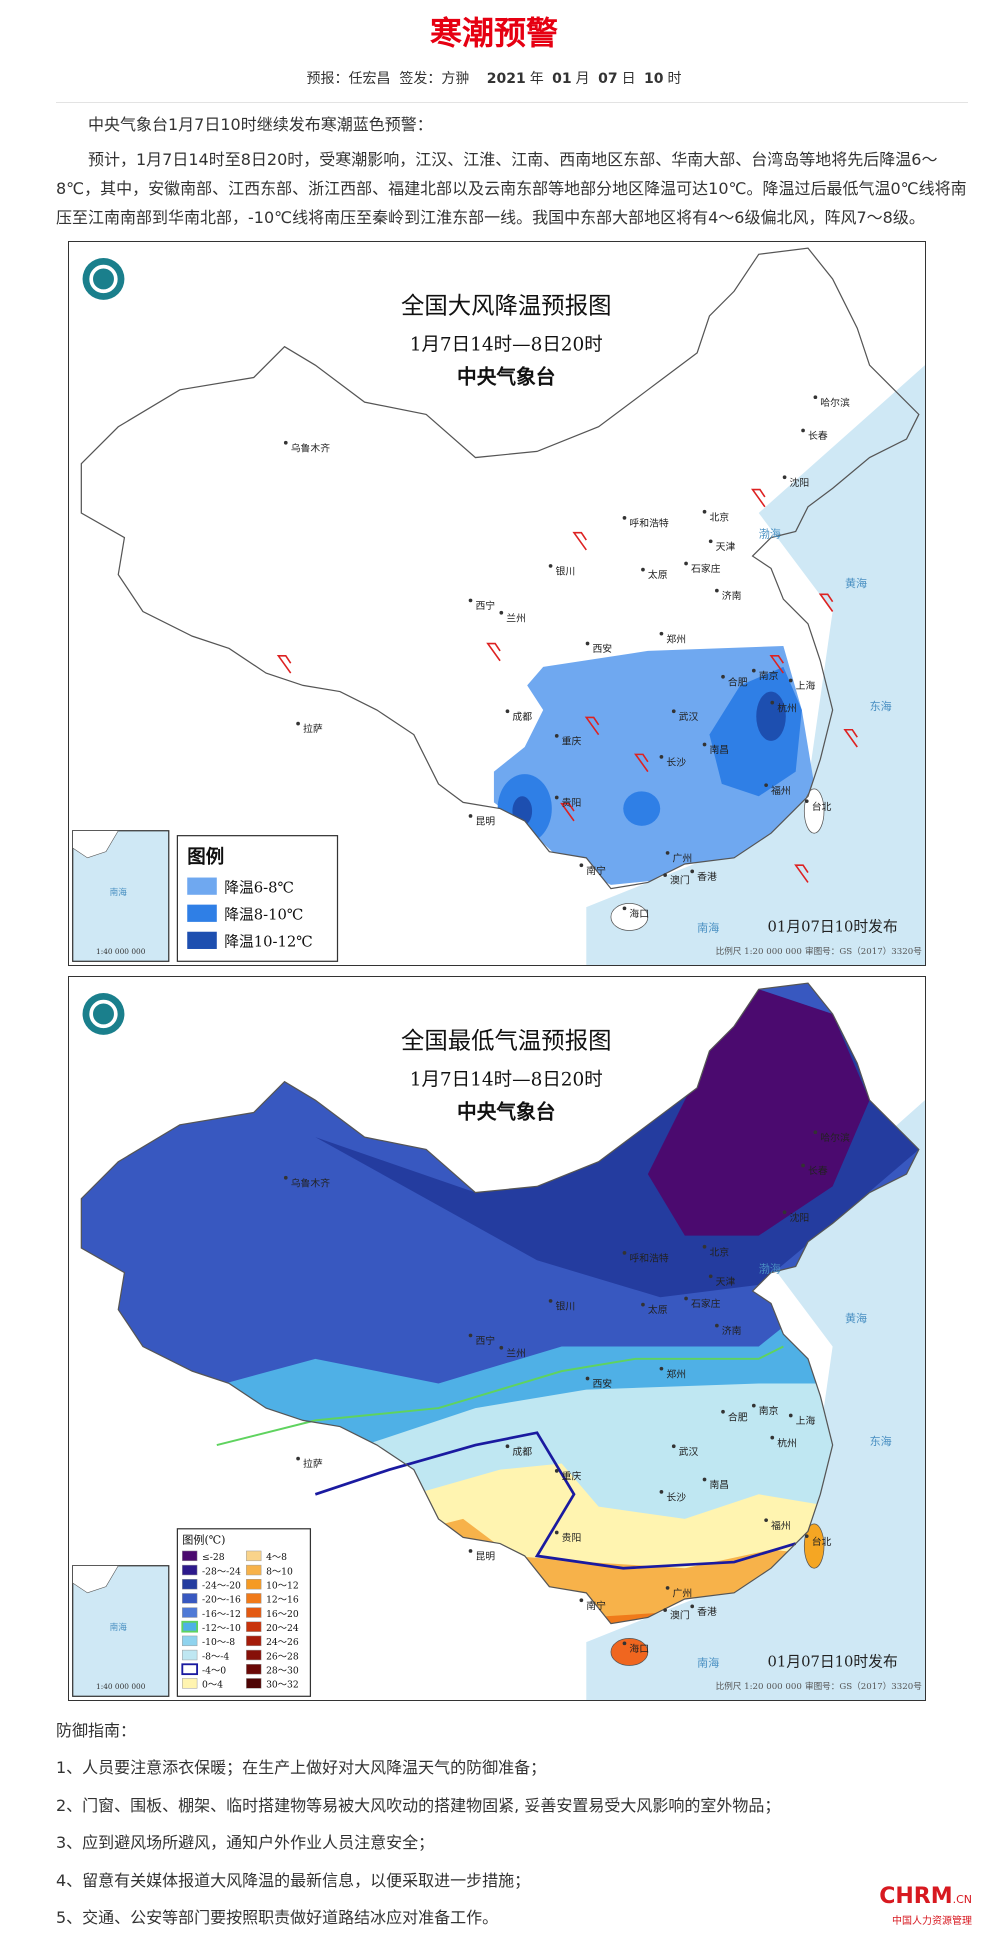 Image resolution: width=988 pixels, height=1940 pixels. I want to click on hainan, so click(629, 1652).